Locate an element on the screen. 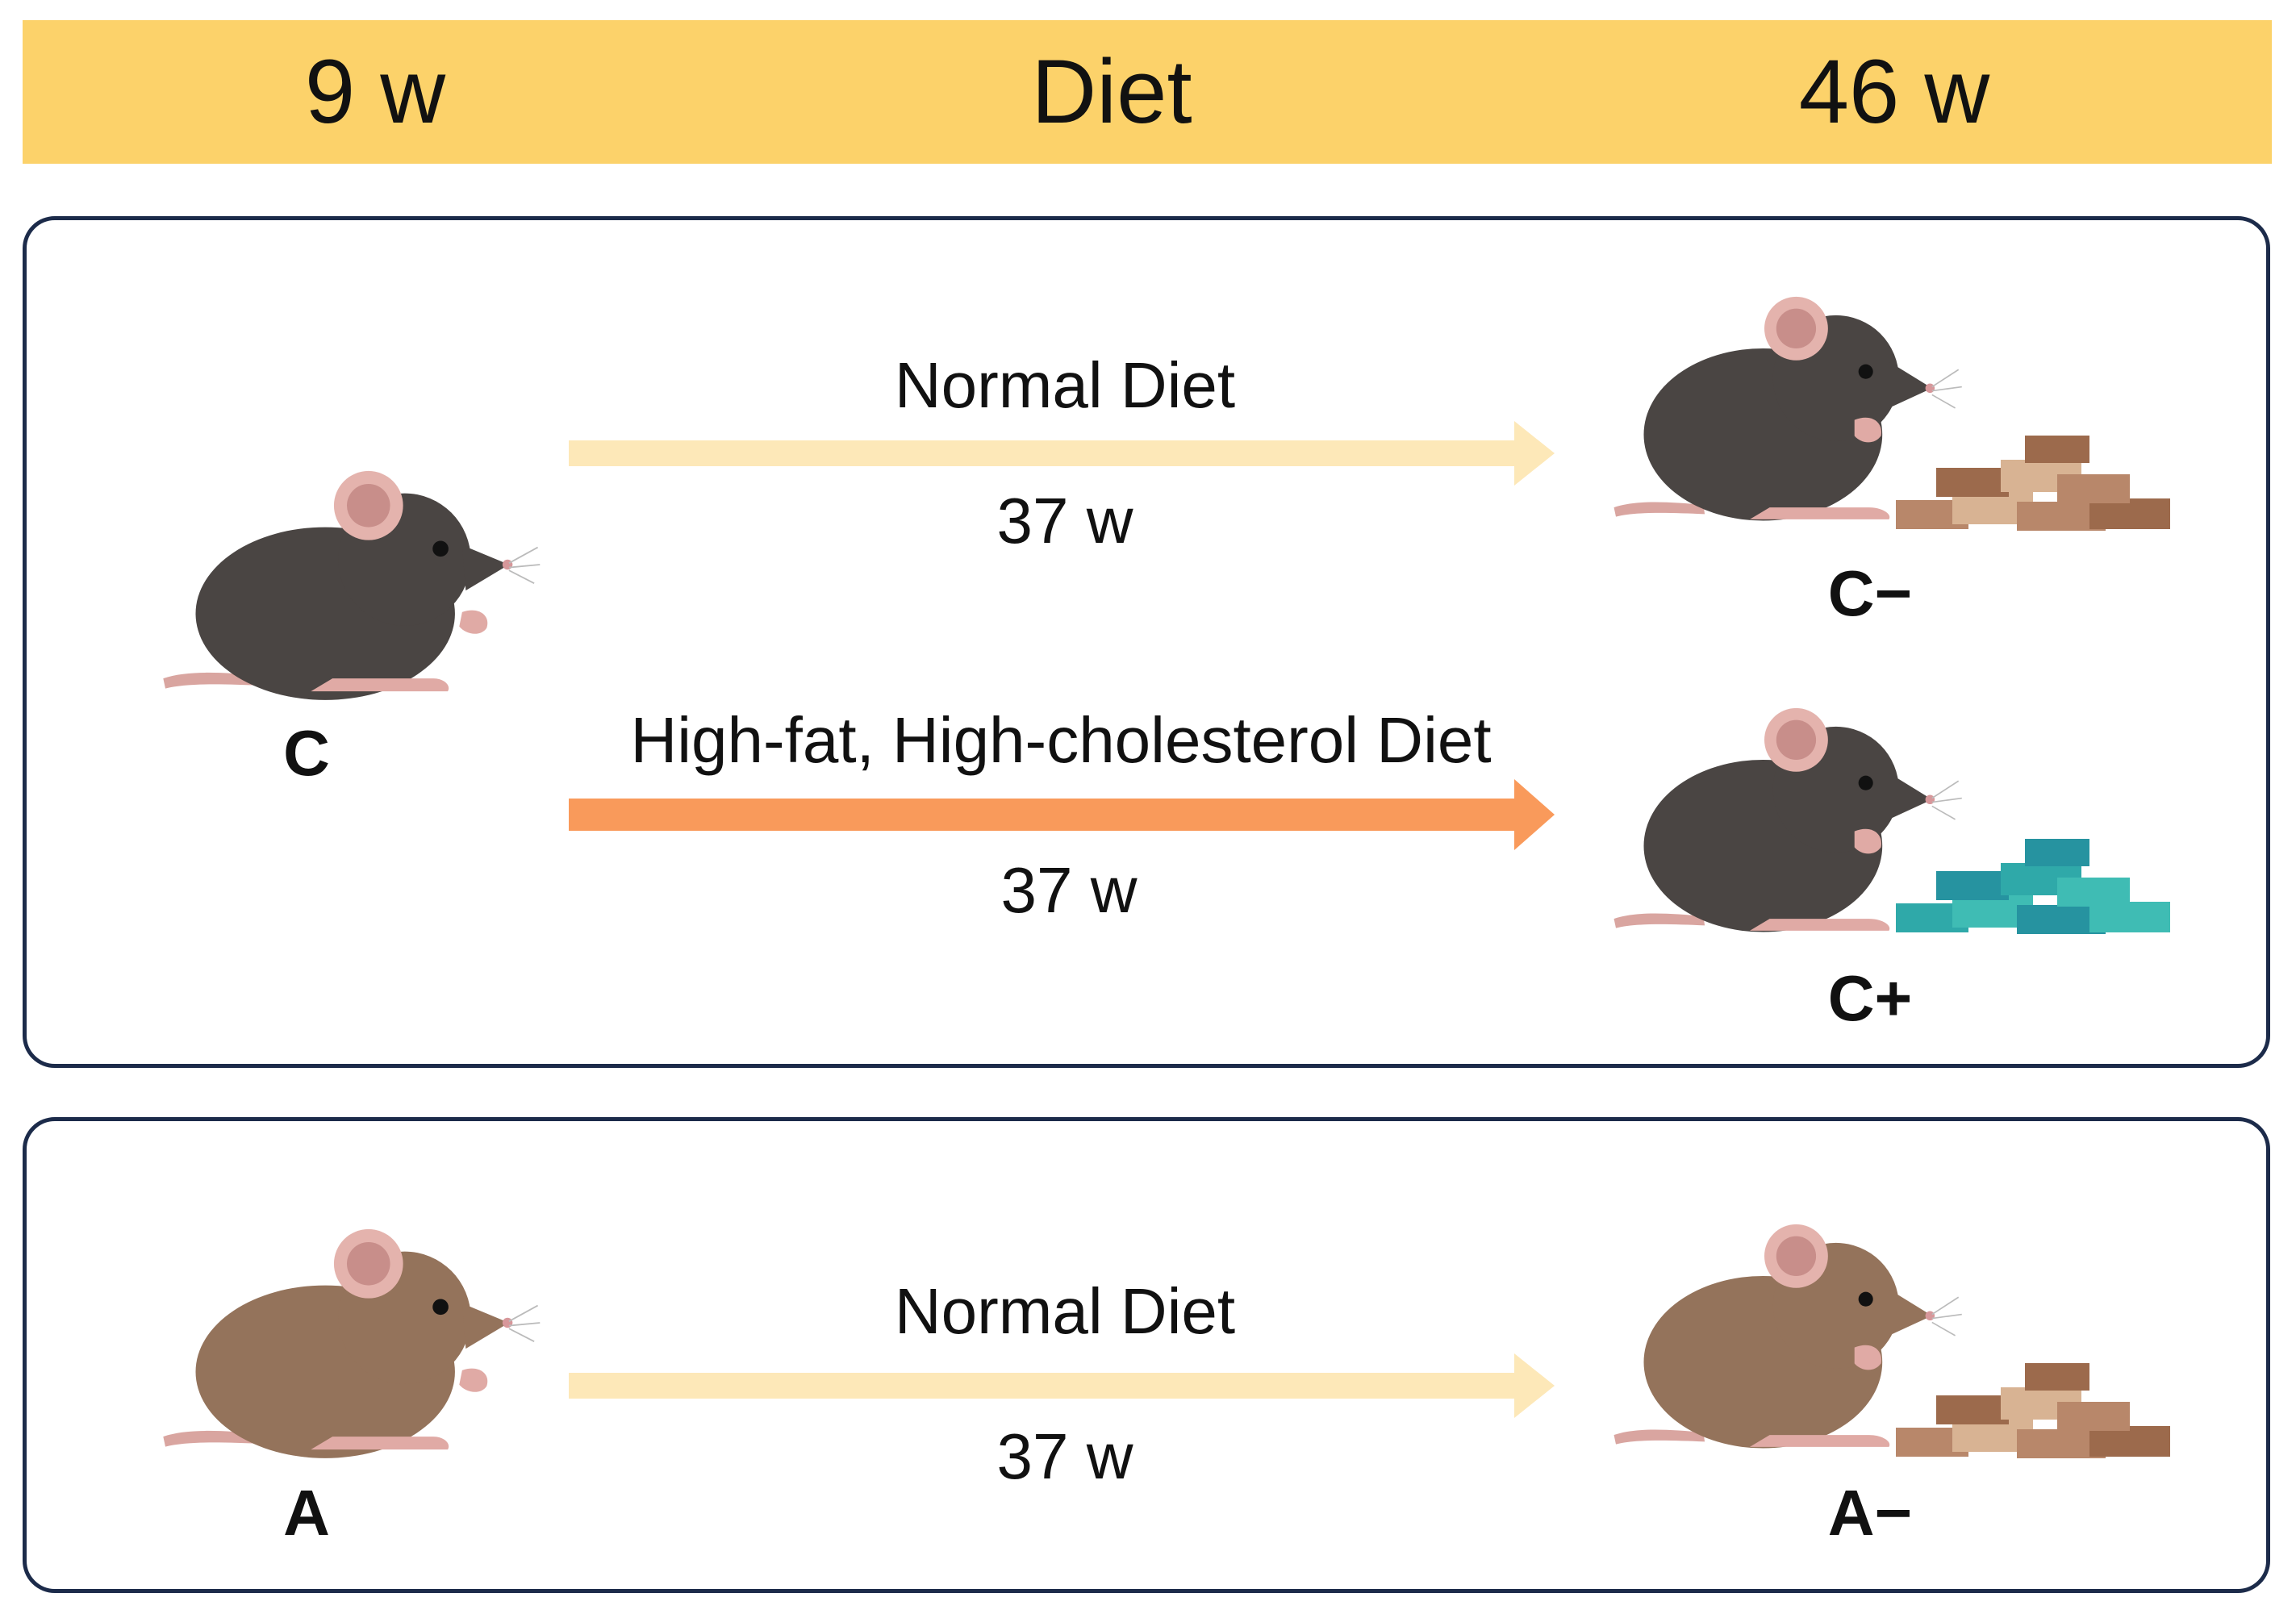 The width and height of the screenshot is (2296, 1618). duration-label-normal-a: 37 w is located at coordinates (1064, 1456).